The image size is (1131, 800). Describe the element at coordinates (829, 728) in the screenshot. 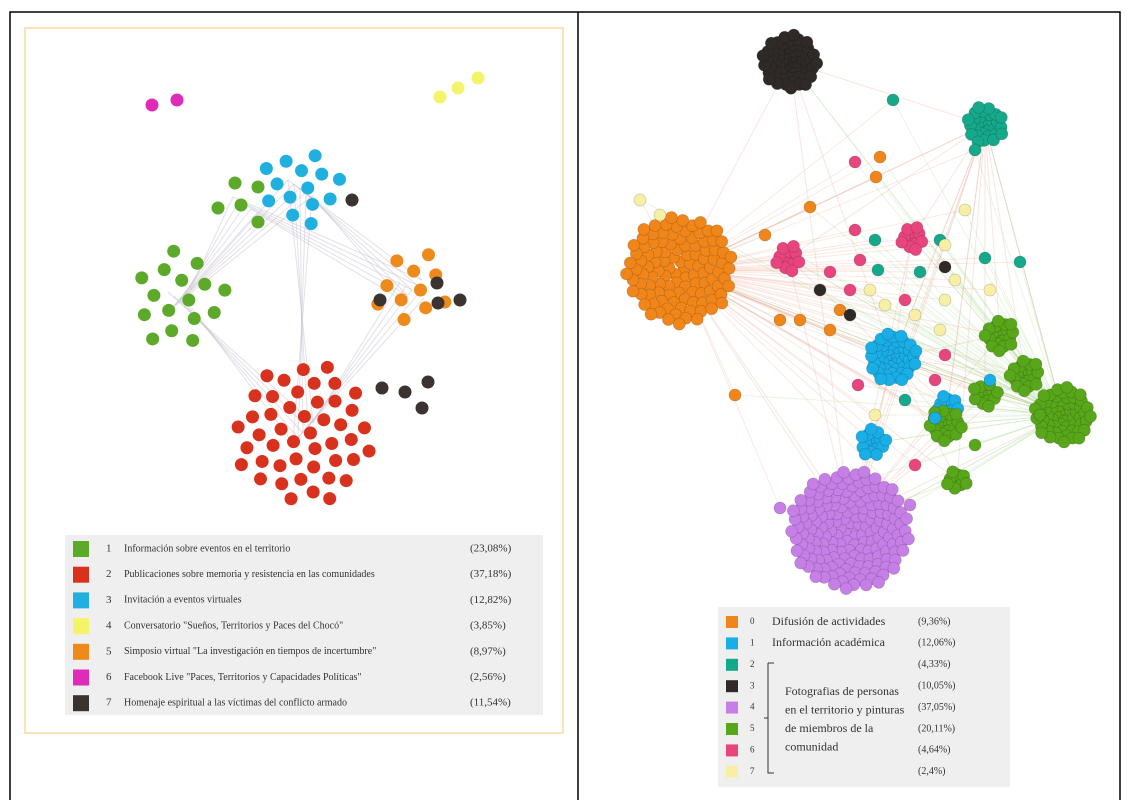

I see `group-label: de miembros de la` at that location.